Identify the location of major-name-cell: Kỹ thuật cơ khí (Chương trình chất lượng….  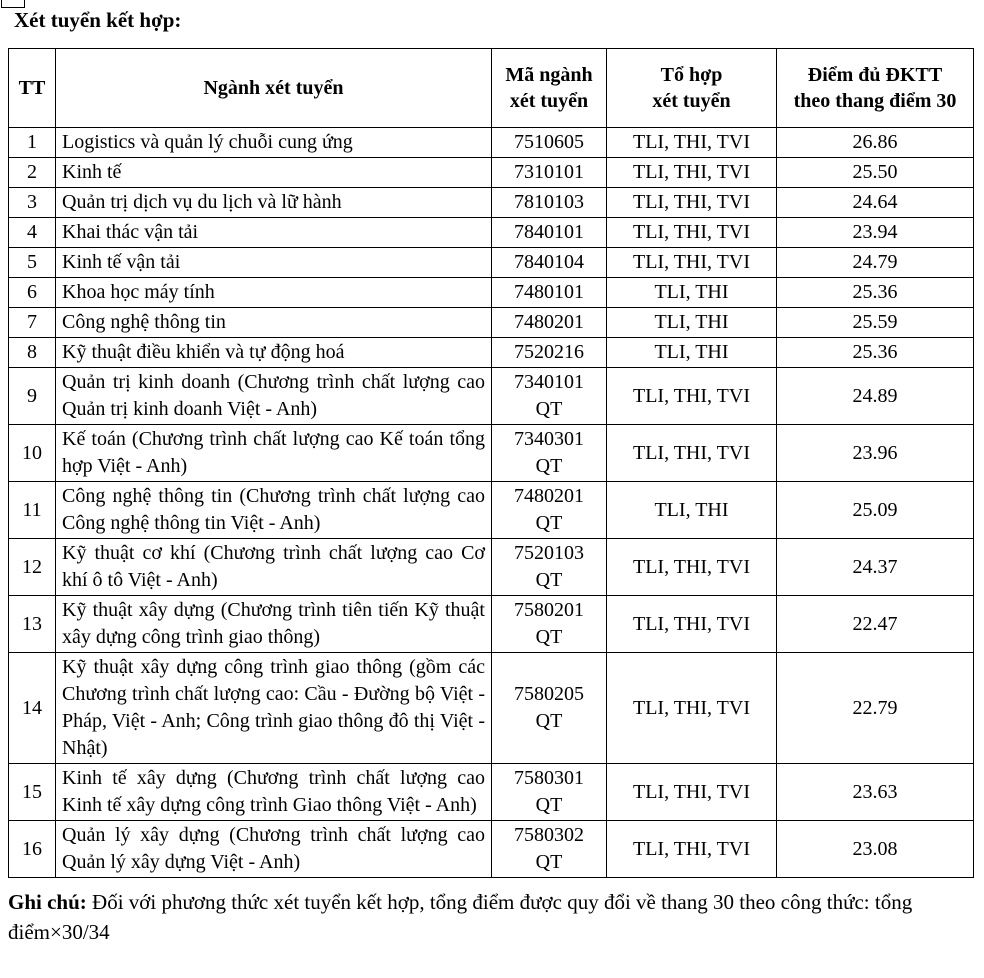
(273, 567).